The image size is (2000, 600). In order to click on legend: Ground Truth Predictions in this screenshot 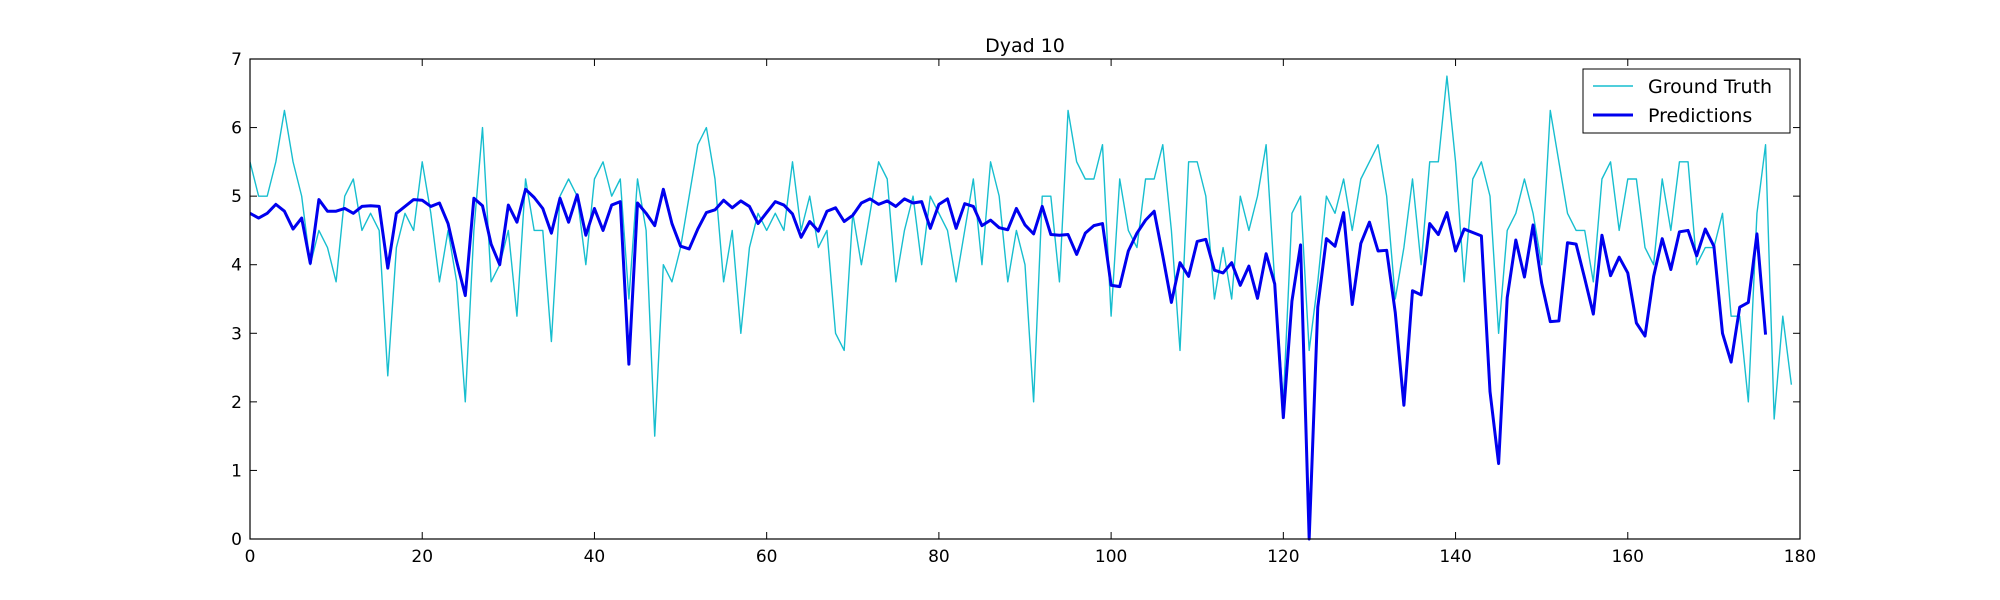, I will do `click(1686, 101)`.